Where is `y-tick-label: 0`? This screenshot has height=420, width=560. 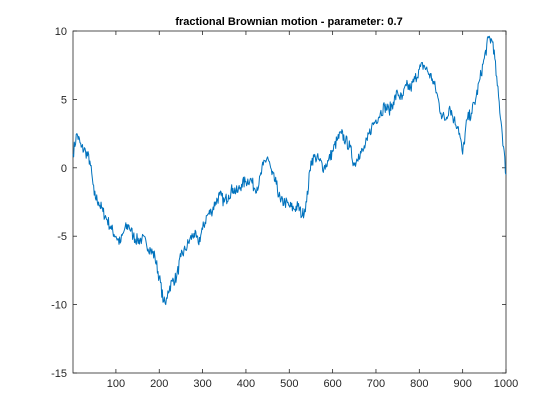
y-tick-label: 0 is located at coordinates (64, 169).